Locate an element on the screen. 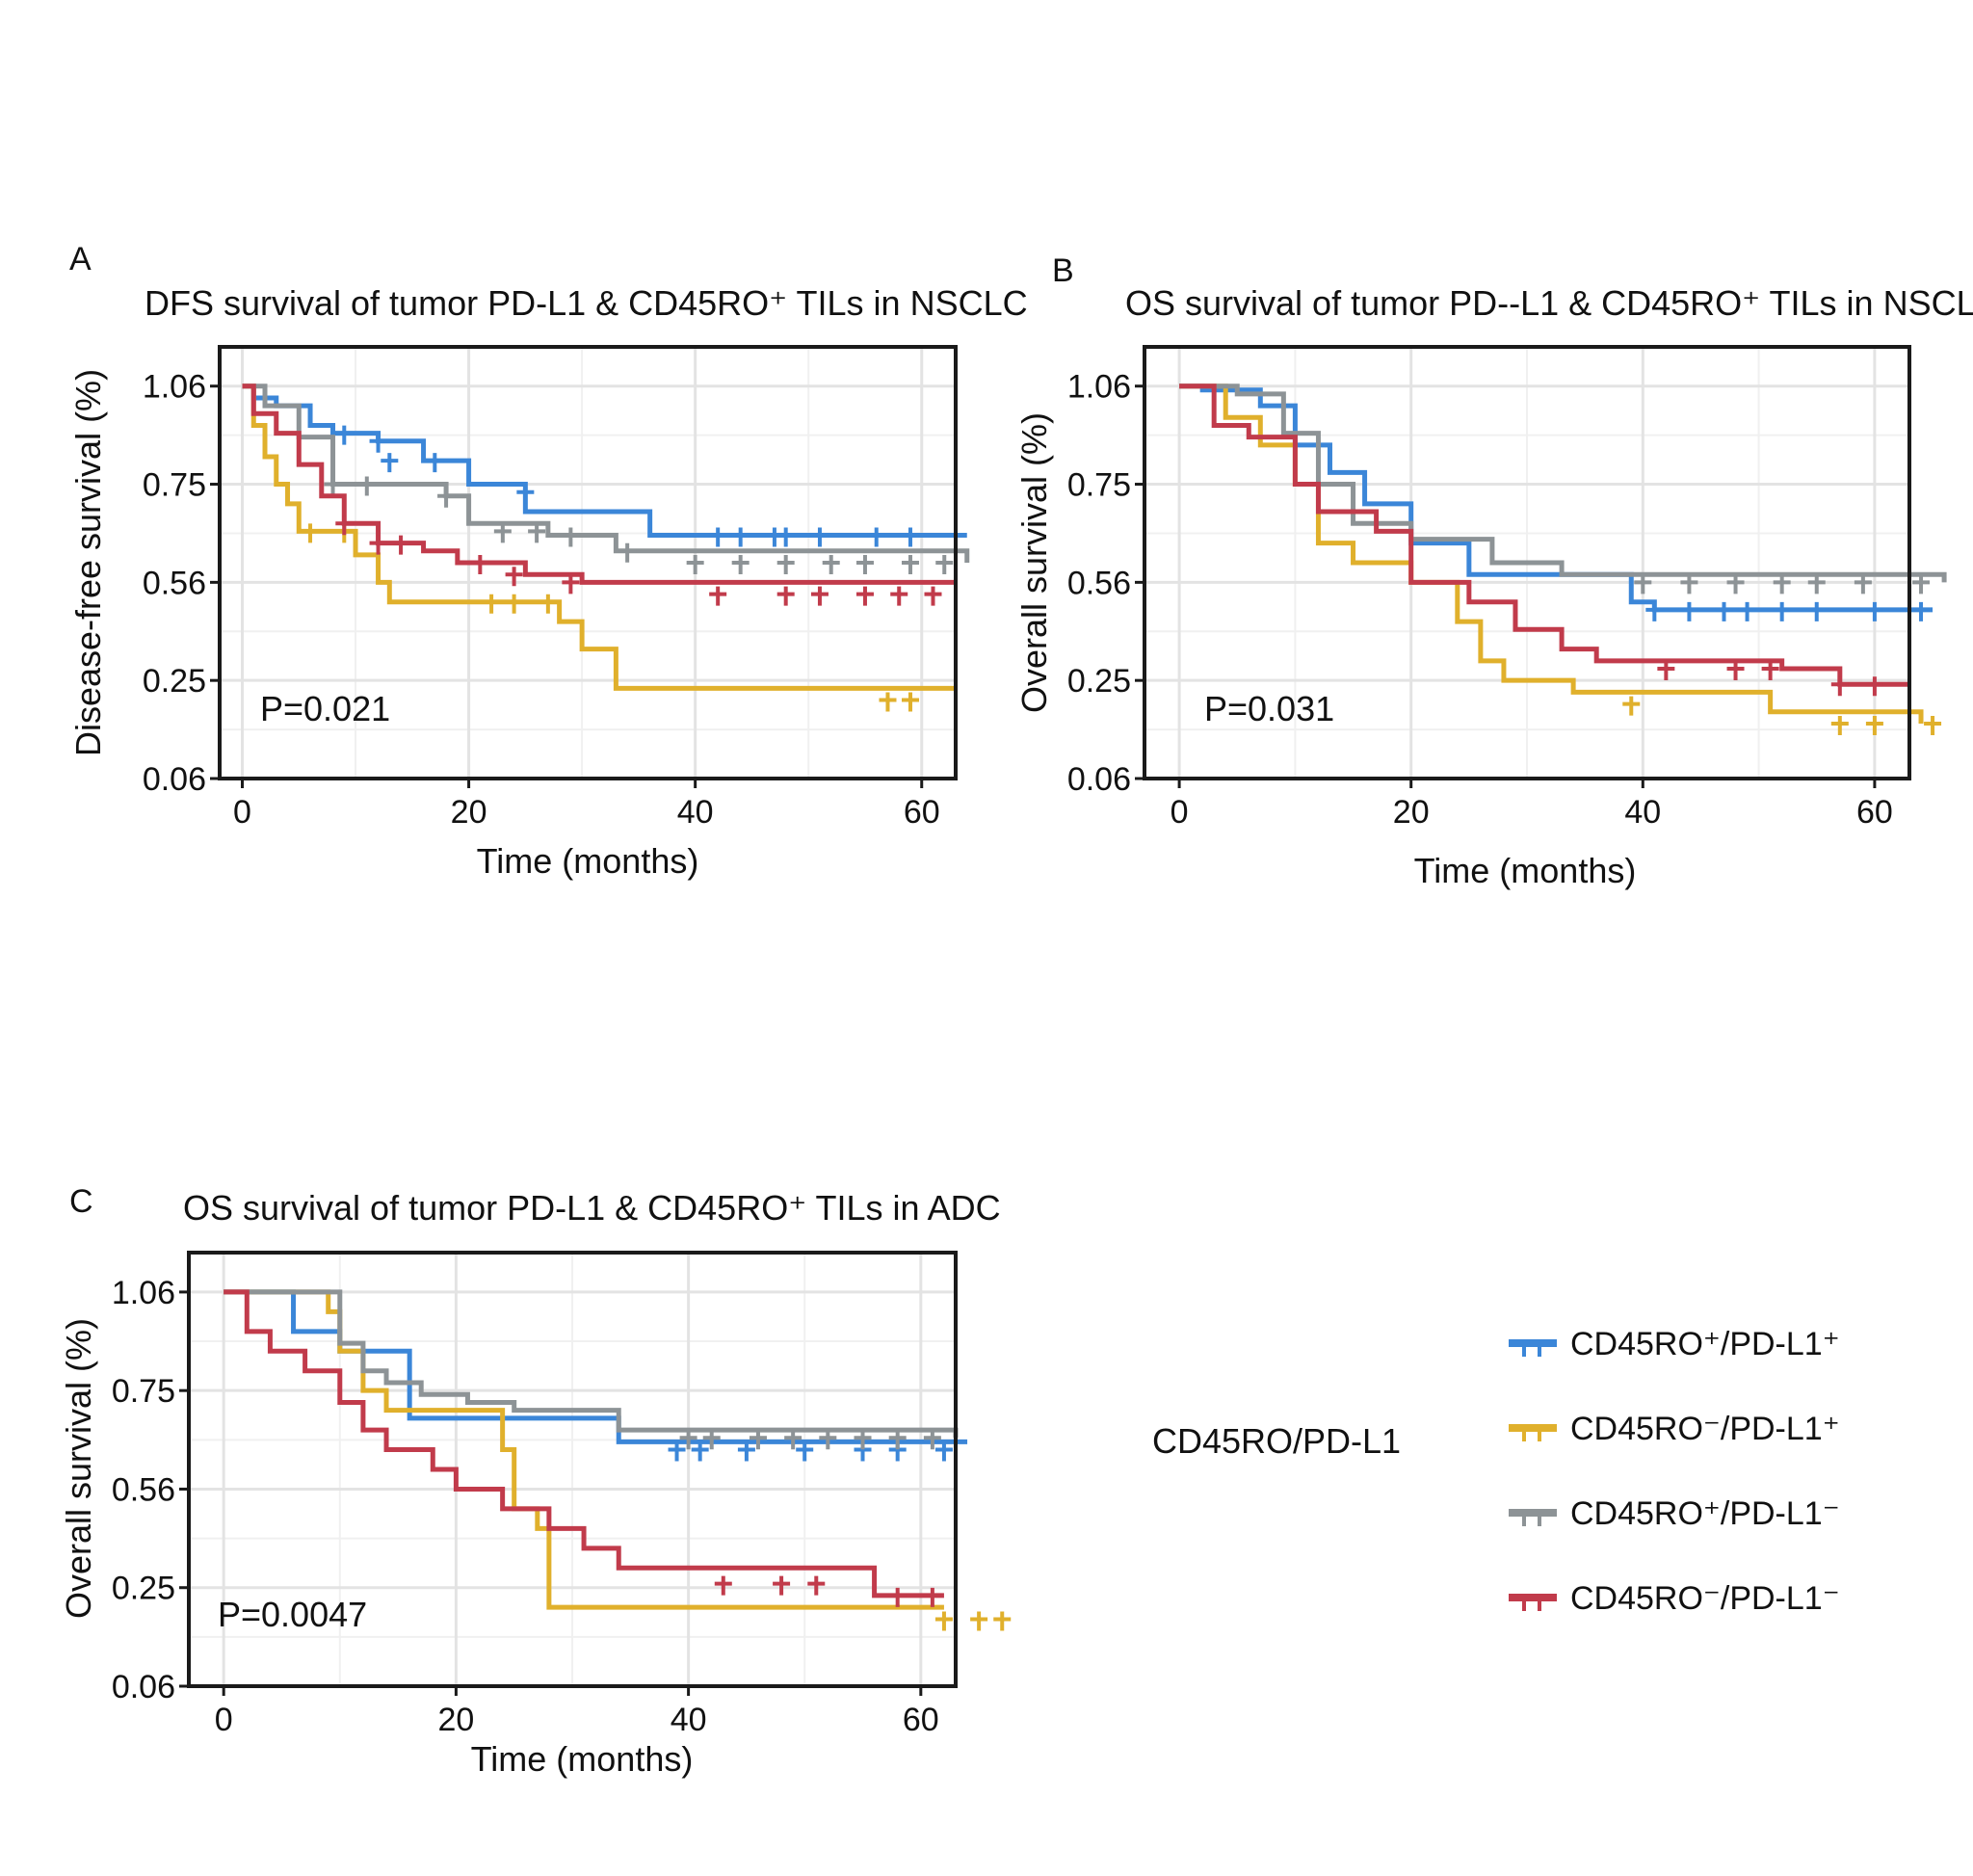 The width and height of the screenshot is (1973, 1876). panel-a-series-3-curve is located at coordinates (599, 484).